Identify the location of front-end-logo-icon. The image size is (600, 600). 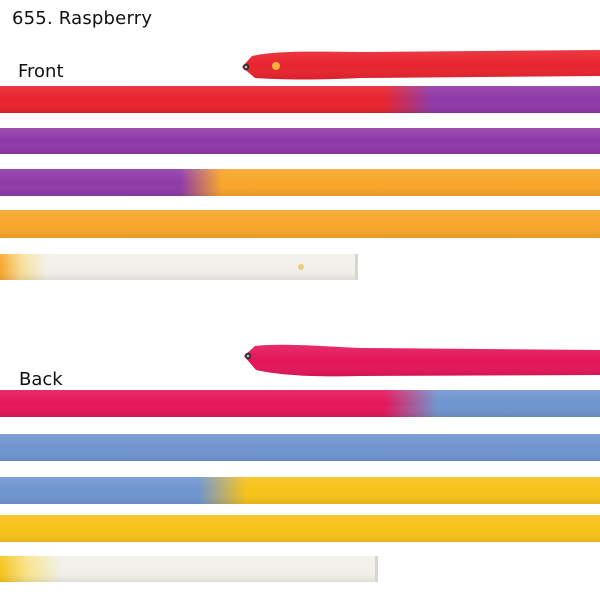
(301, 267).